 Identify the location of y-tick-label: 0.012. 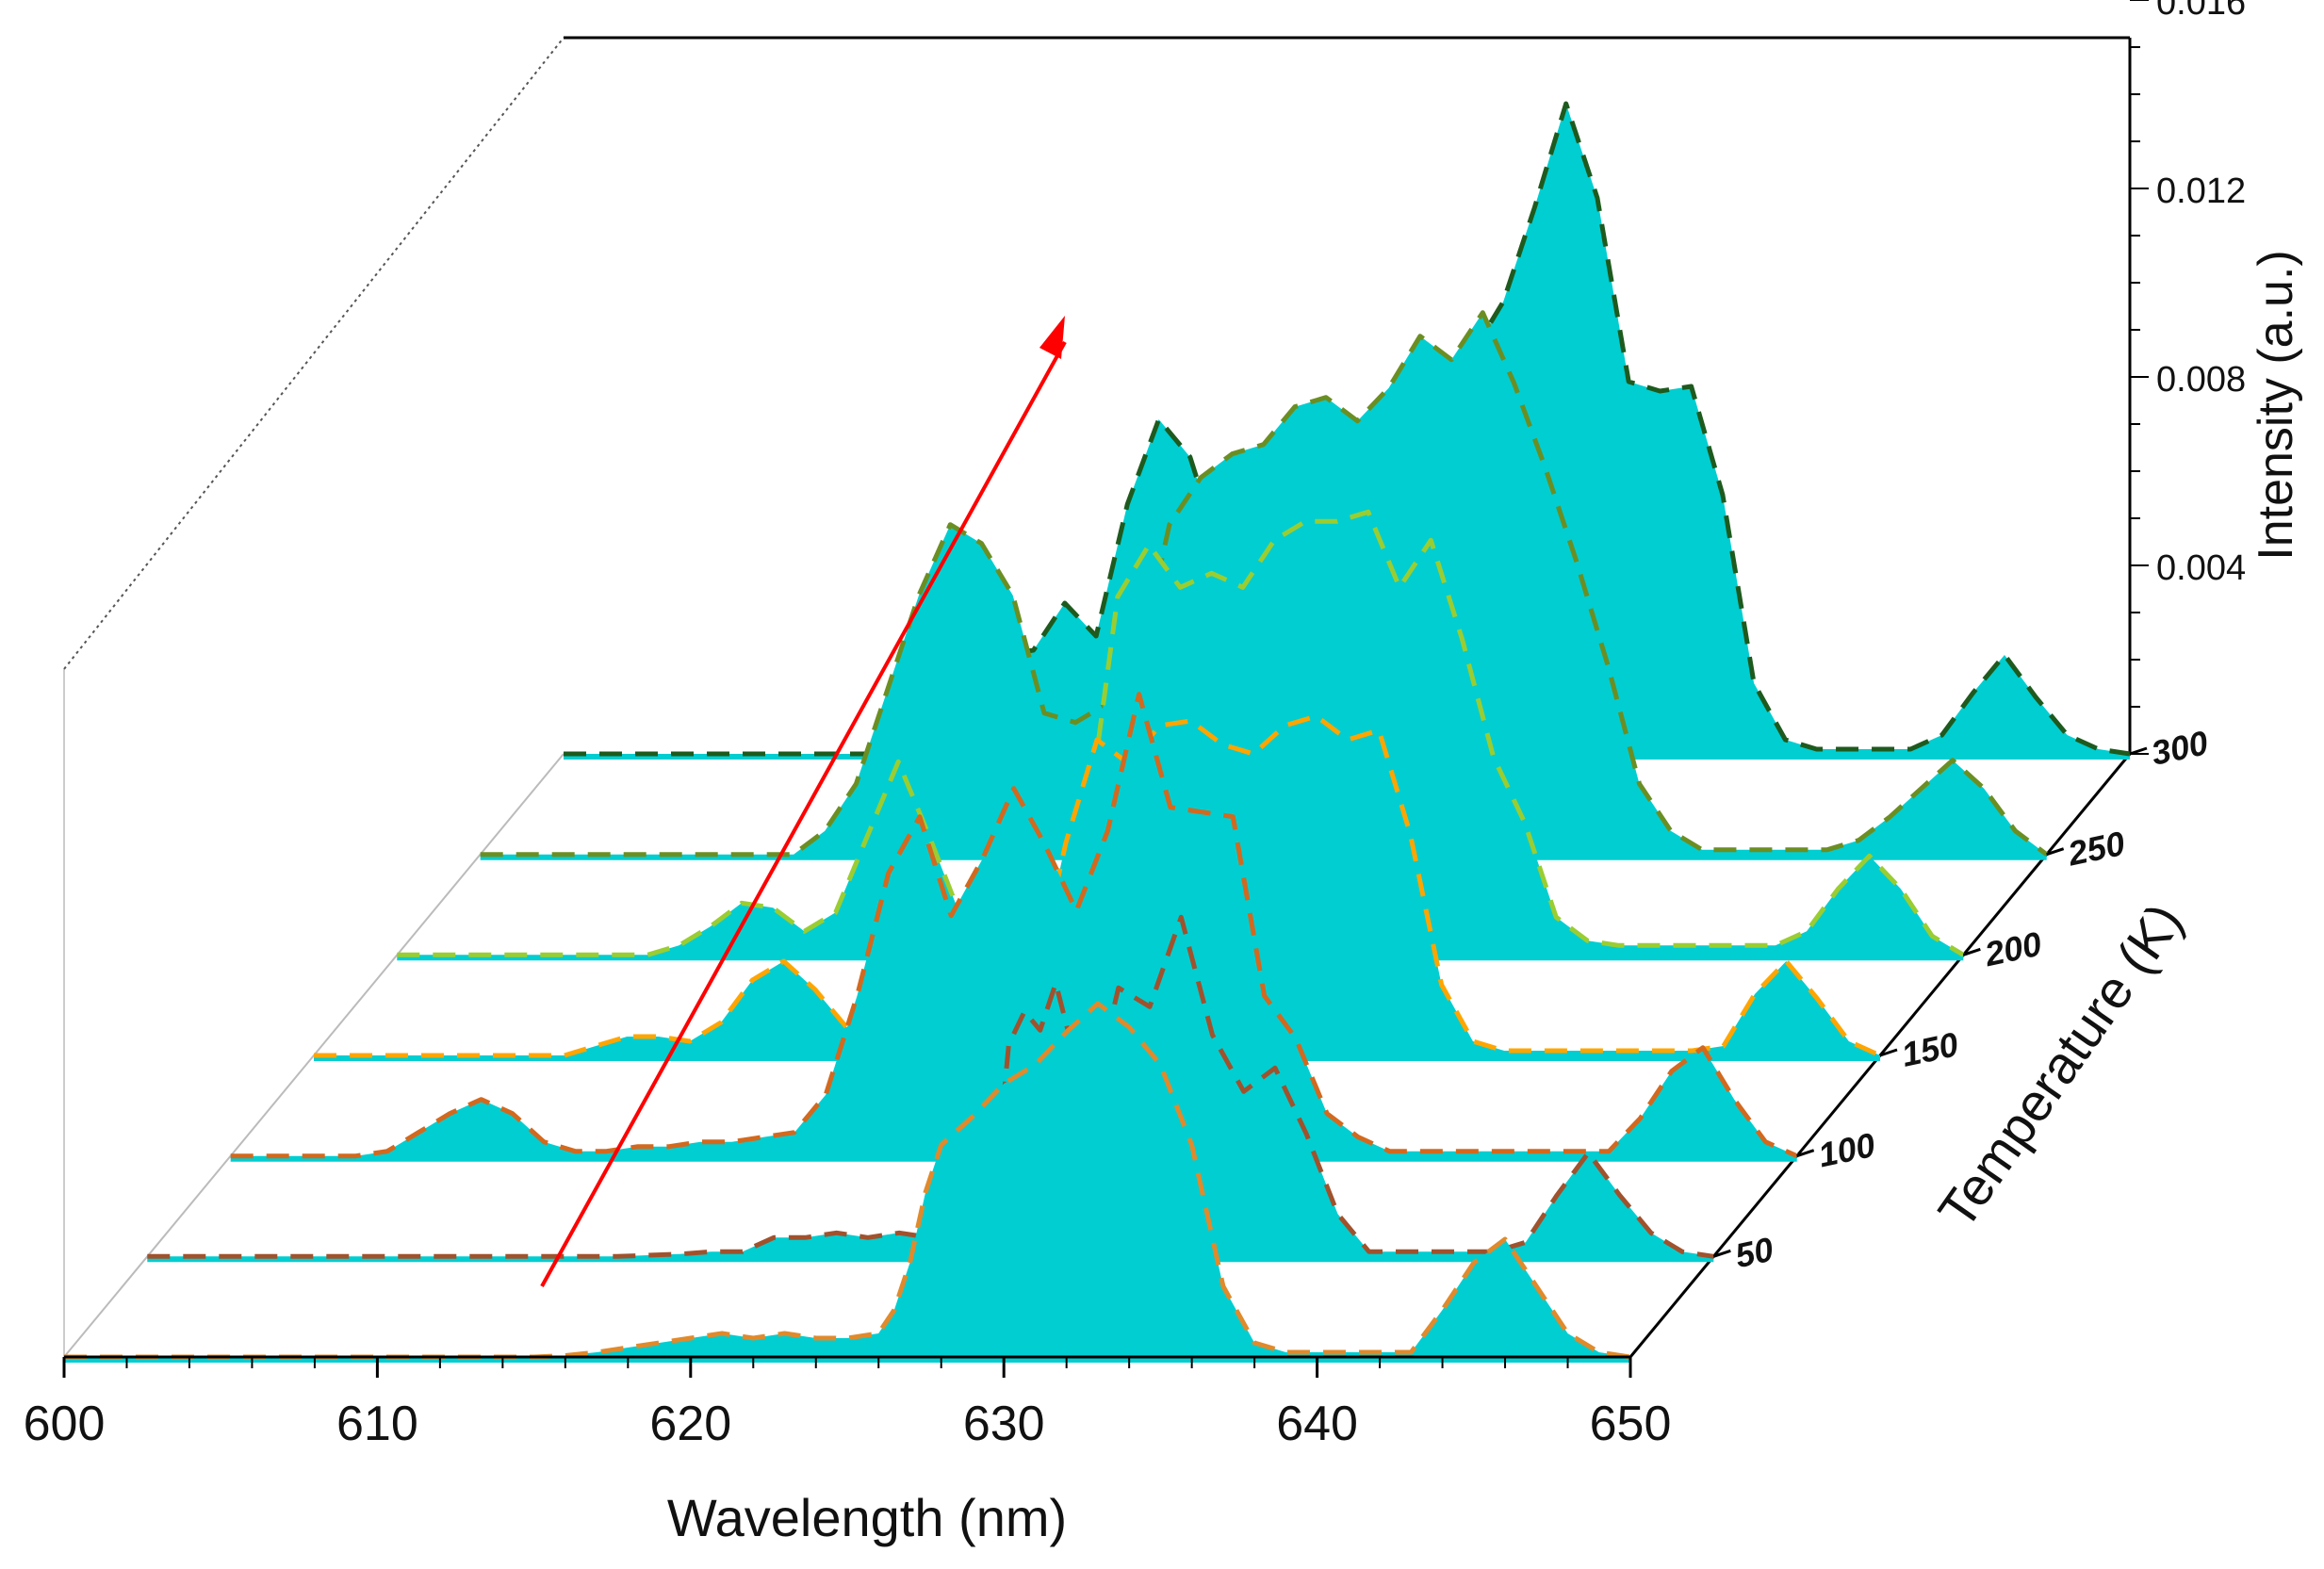
(2201, 191).